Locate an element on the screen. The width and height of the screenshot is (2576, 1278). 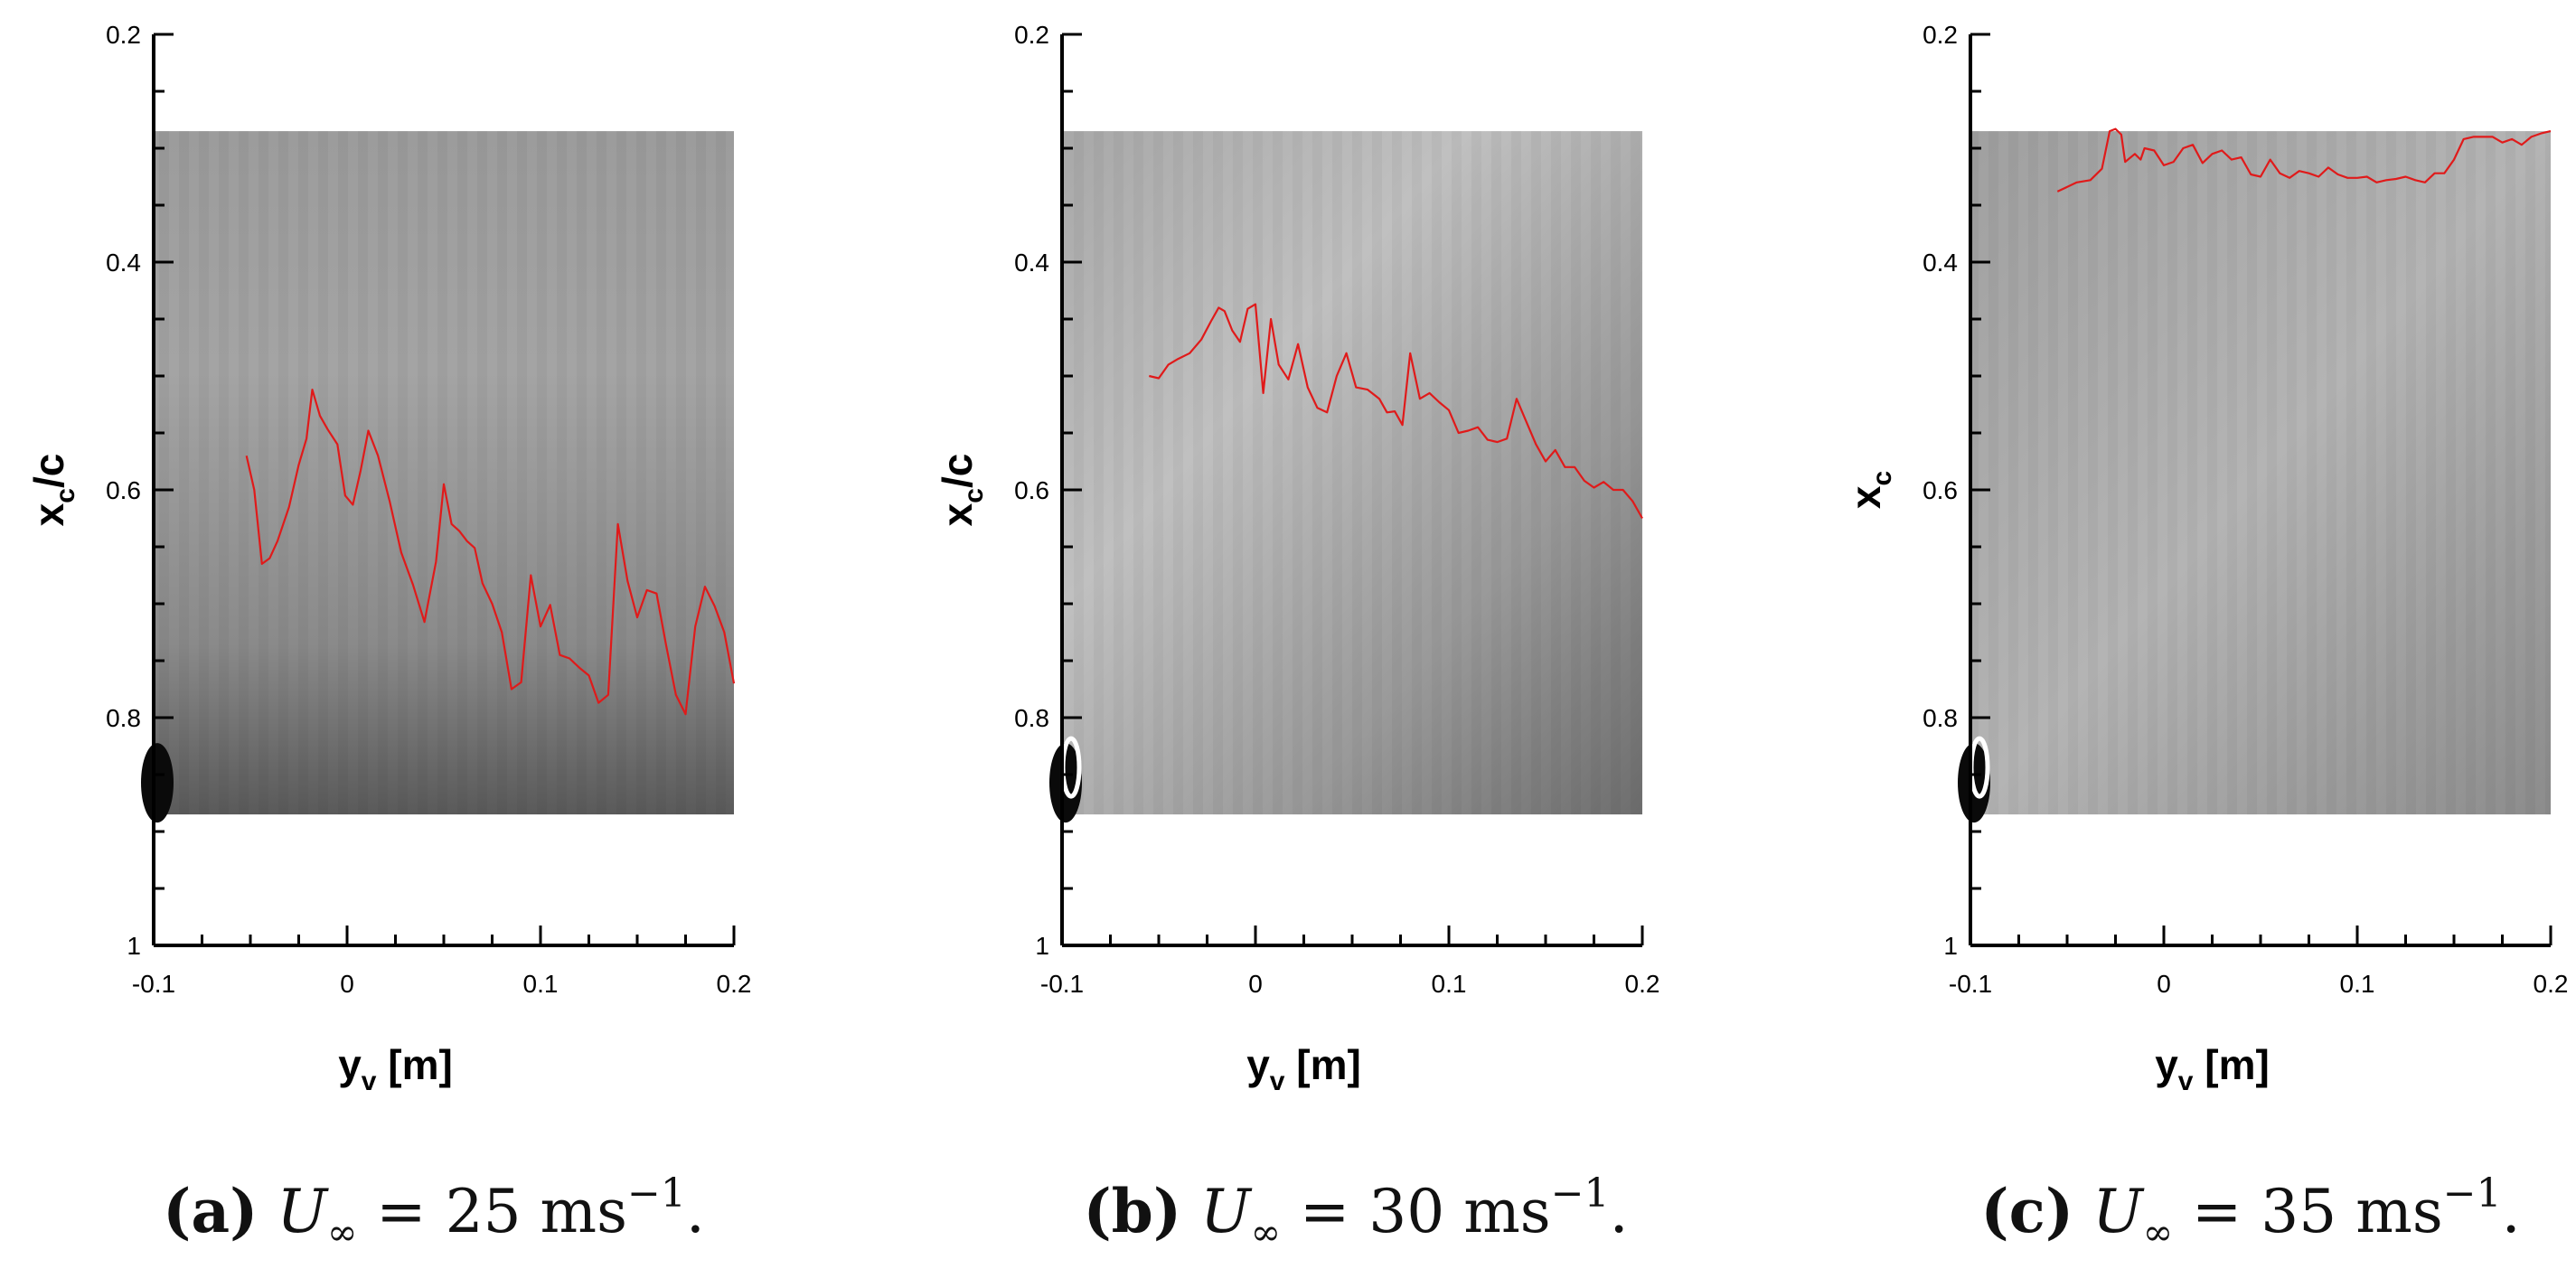
caption-b: (b) U∞ = 30 ms−1. is located at coordinates (1355, 1211).